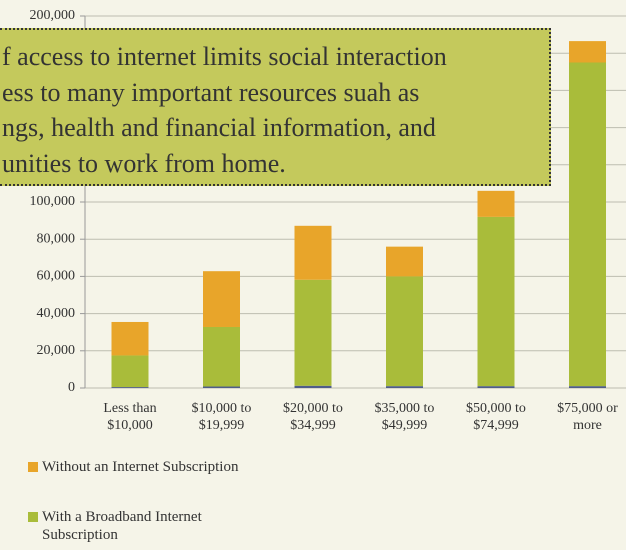  Describe the element at coordinates (130, 417) in the screenshot. I see `x-tick-label: Less than $10,000` at that location.